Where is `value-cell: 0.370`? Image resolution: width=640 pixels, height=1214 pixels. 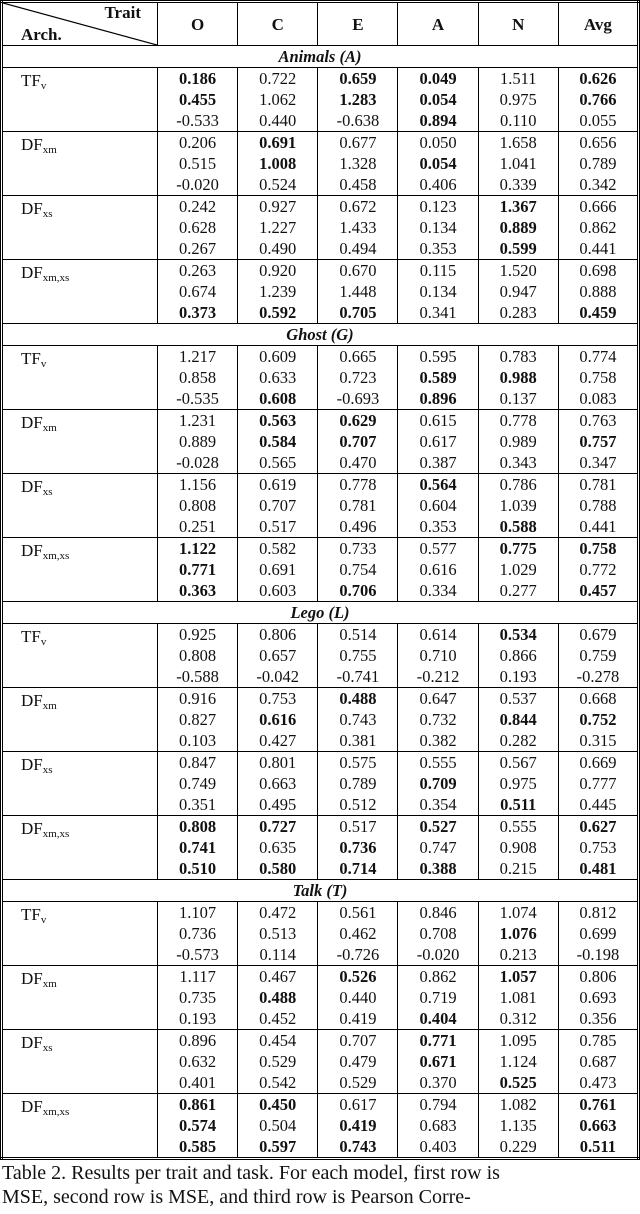 value-cell: 0.370 is located at coordinates (438, 1083).